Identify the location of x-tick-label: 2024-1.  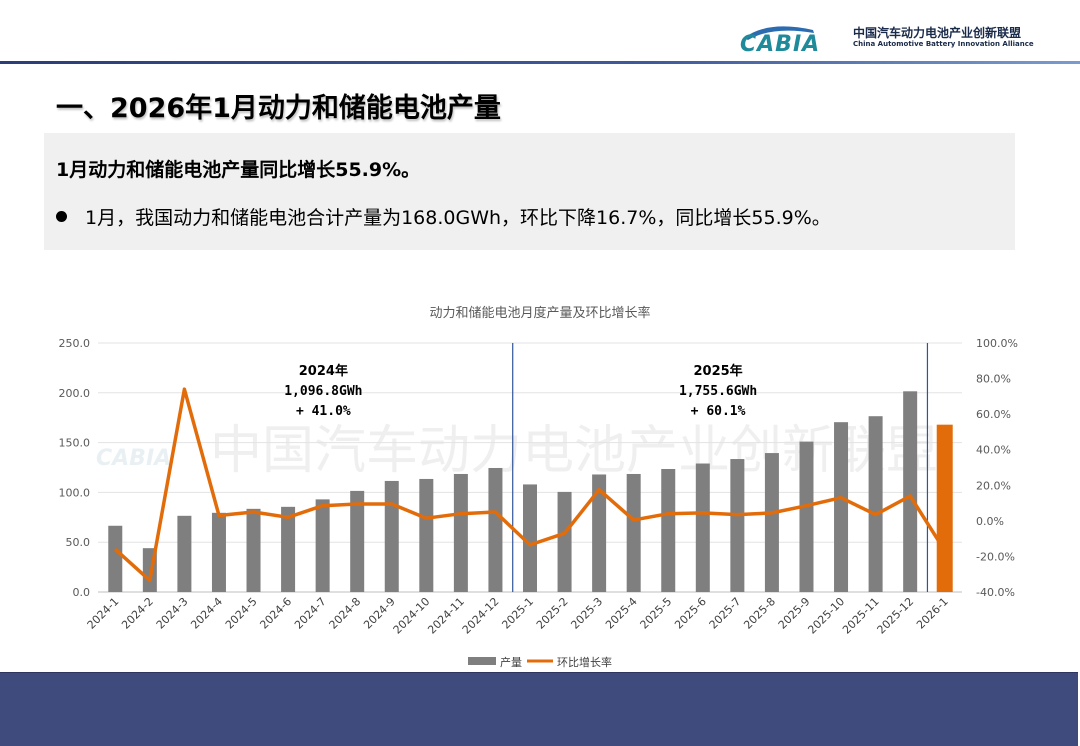
(103, 613).